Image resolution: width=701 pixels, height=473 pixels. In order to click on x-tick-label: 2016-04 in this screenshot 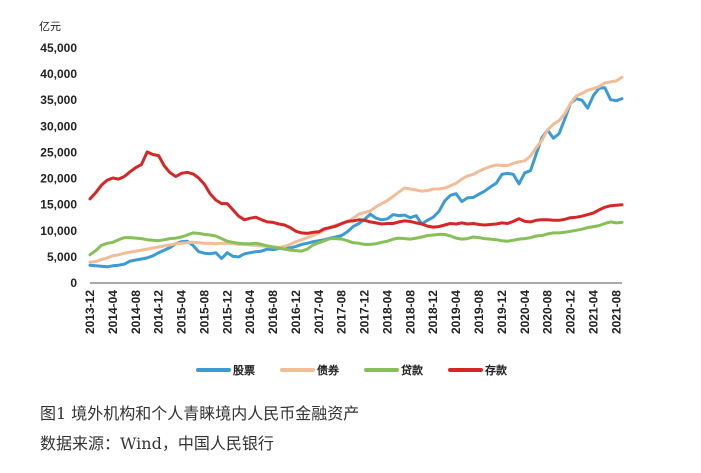, I will do `click(250, 312)`.